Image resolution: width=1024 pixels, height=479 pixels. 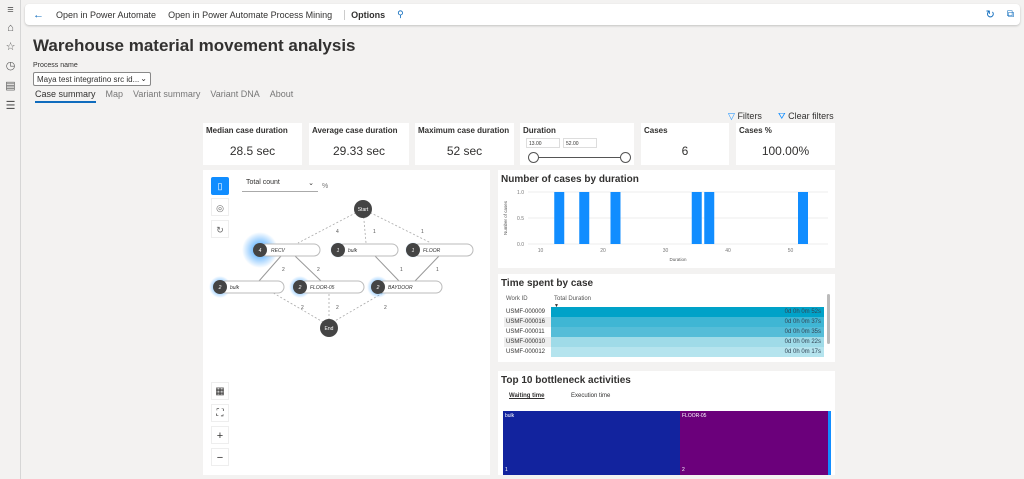 What do you see at coordinates (664, 322) in the screenshot?
I see `table-row: USMF-000016 0d 0h 0m 37s` at bounding box center [664, 322].